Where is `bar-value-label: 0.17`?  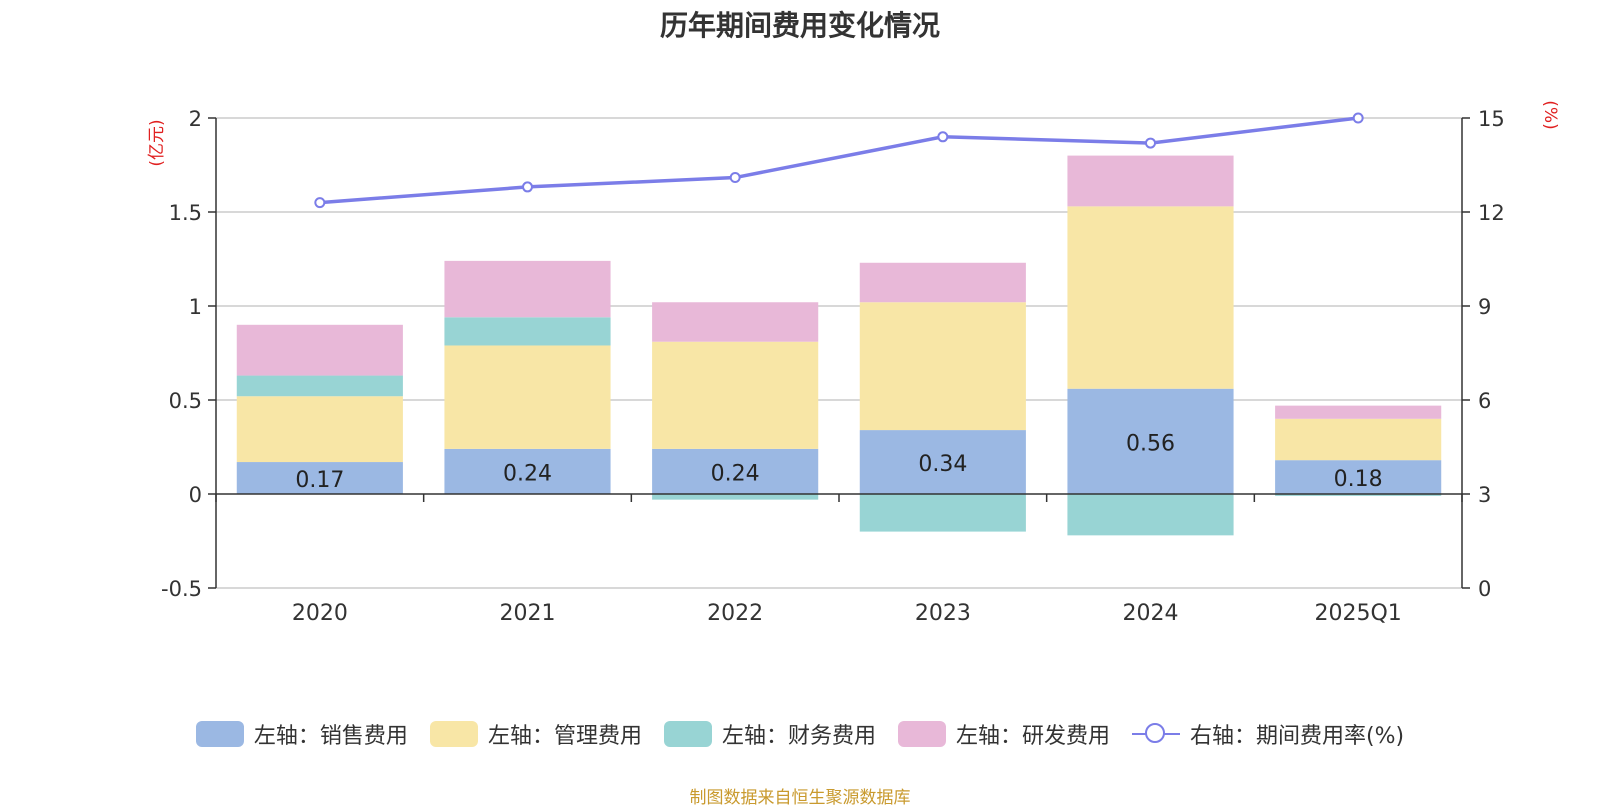 bar-value-label: 0.17 is located at coordinates (319, 480).